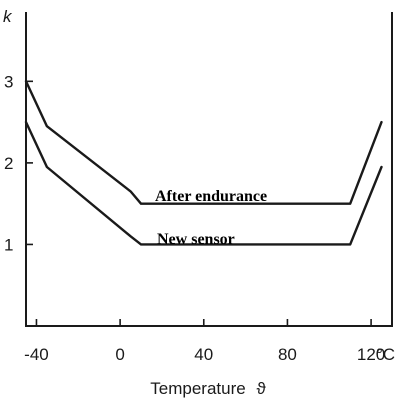 The height and width of the screenshot is (406, 410). I want to click on x-axis-title-text: Temperature, so click(197, 388).